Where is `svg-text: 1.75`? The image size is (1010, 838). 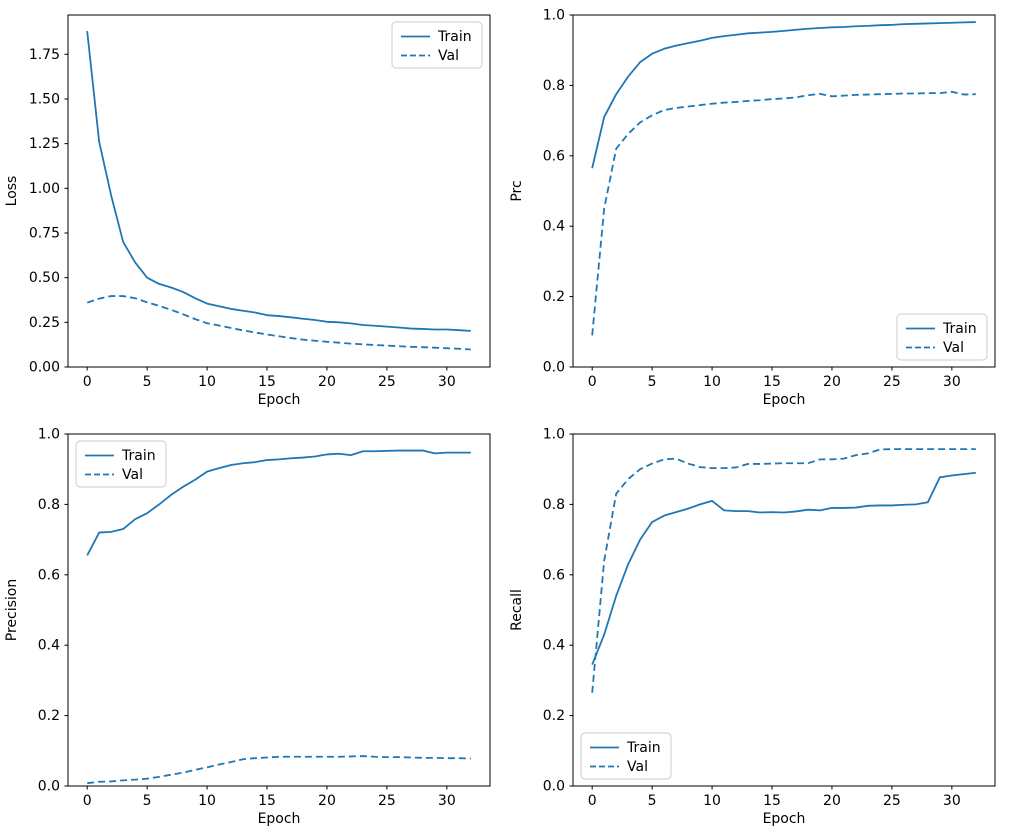
svg-text: 1.75 is located at coordinates (44, 55).